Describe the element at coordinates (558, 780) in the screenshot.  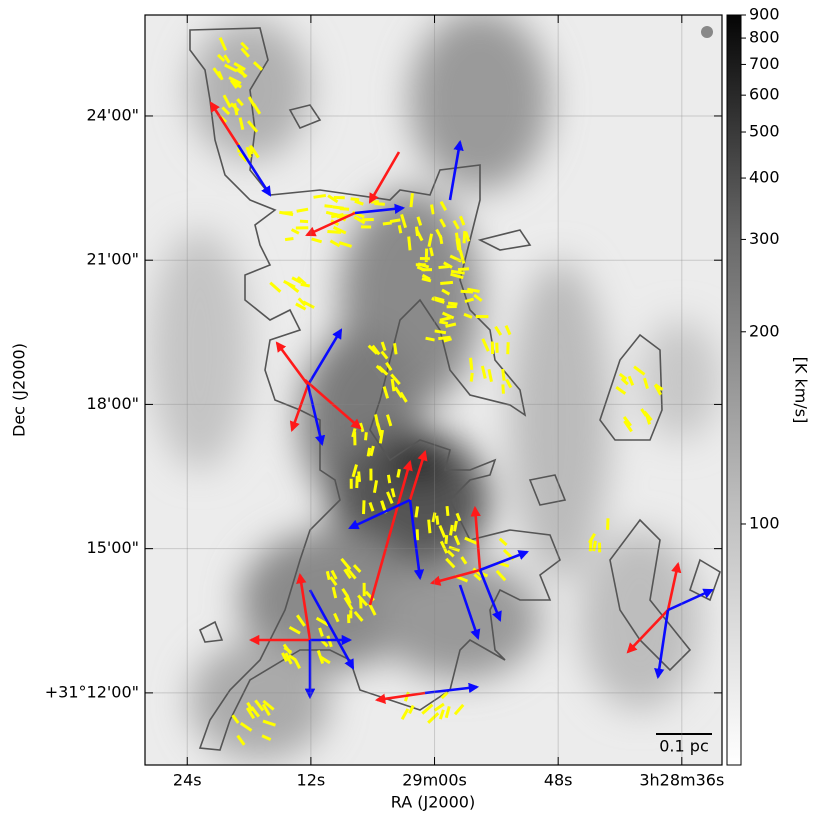
I see `x-tick-label: 48s` at that location.